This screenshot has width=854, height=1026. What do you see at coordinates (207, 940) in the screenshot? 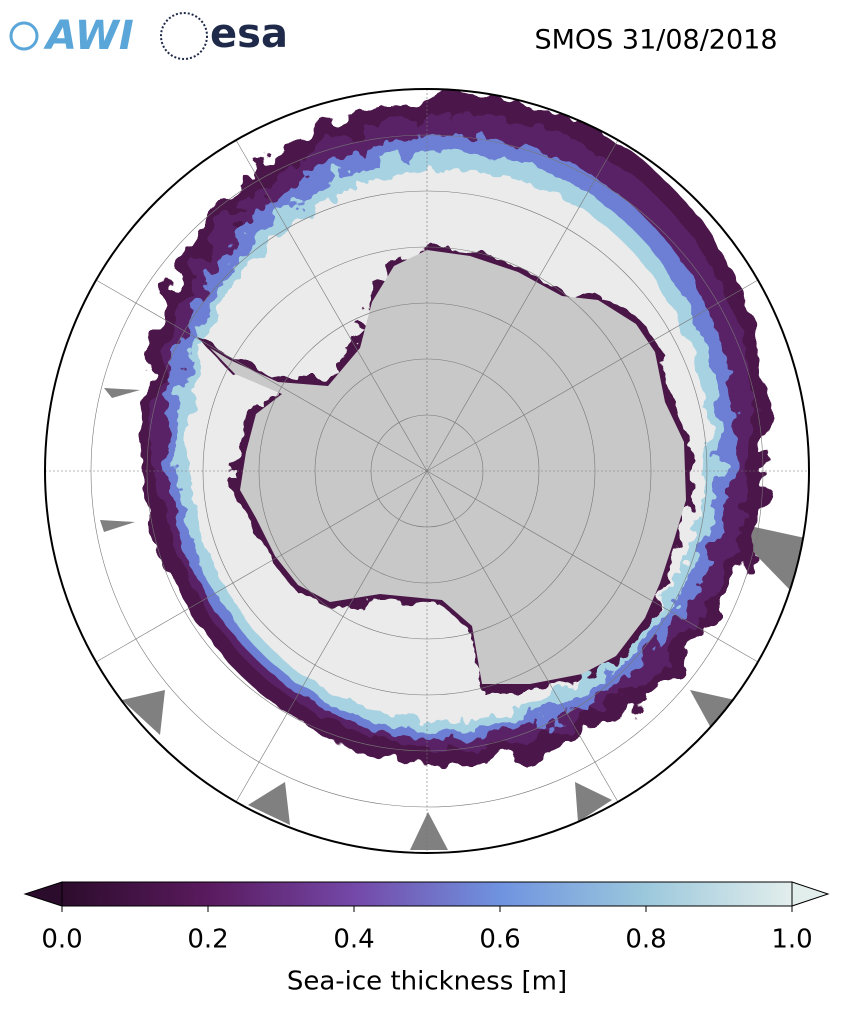
I see `colorbar-tick-label: 0.2` at bounding box center [207, 940].